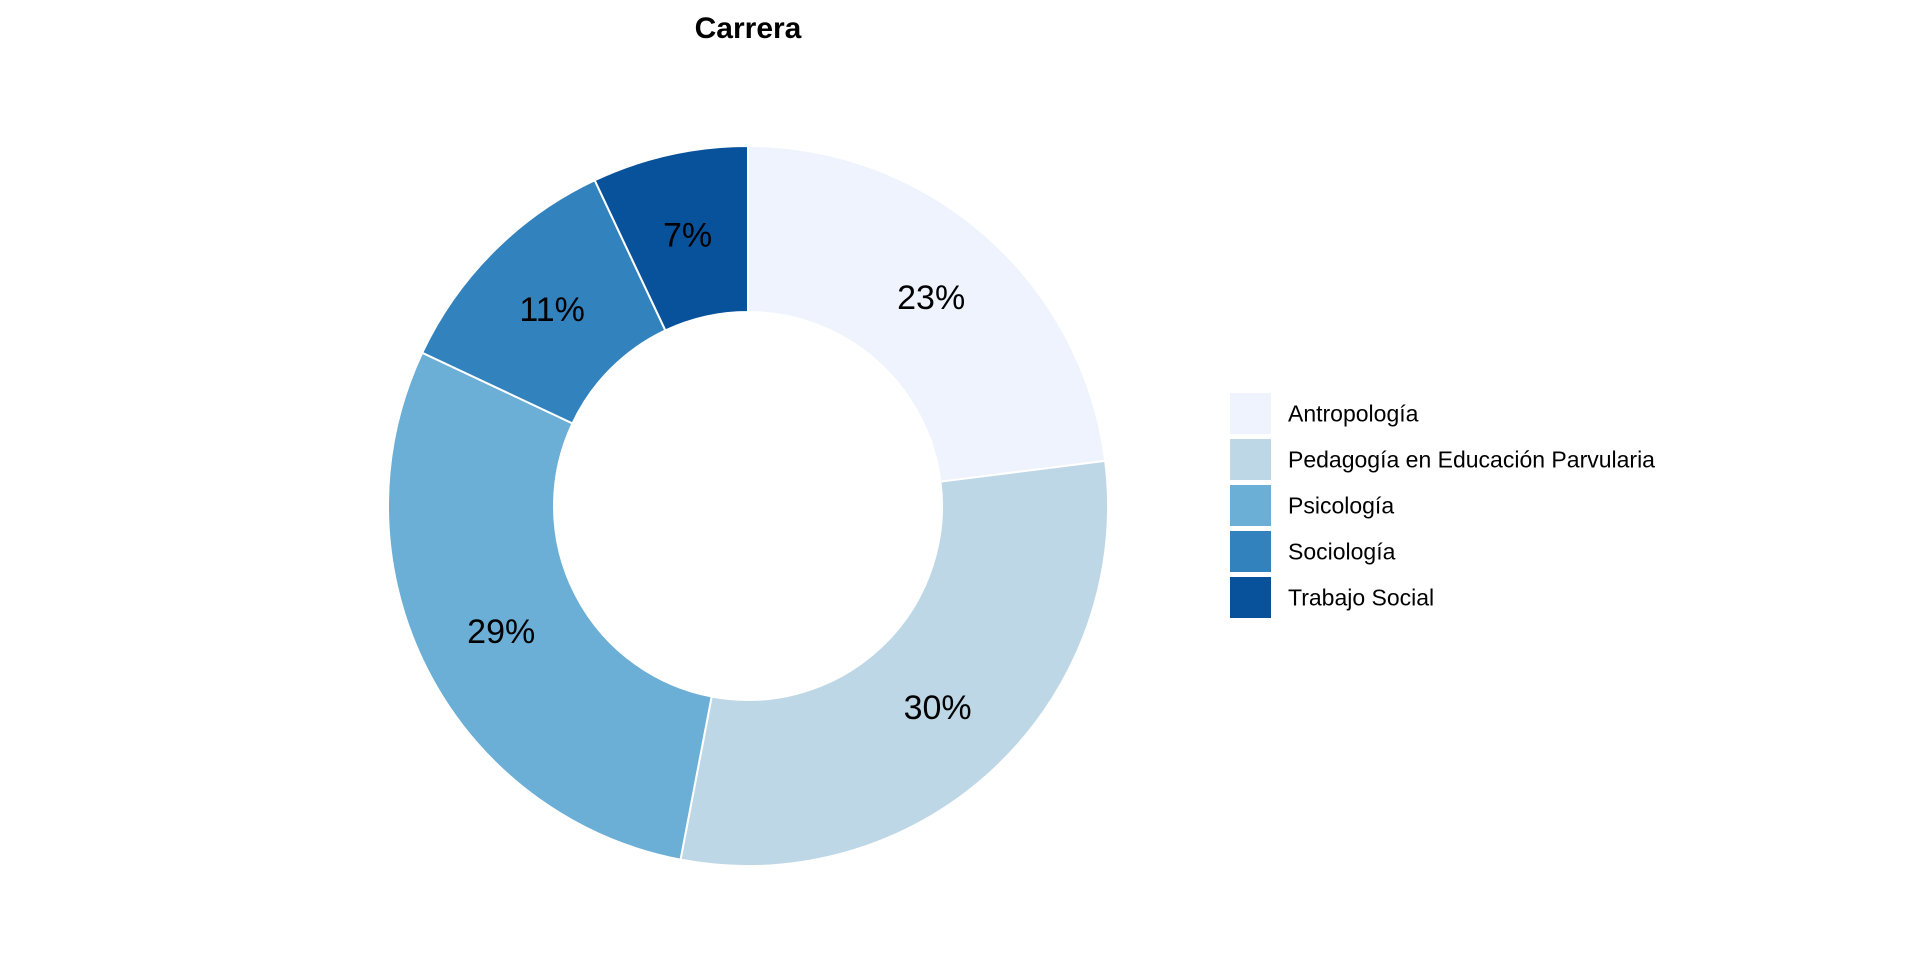 The width and height of the screenshot is (1920, 960). What do you see at coordinates (1353, 414) in the screenshot?
I see `legend-label-0: Antropología` at bounding box center [1353, 414].